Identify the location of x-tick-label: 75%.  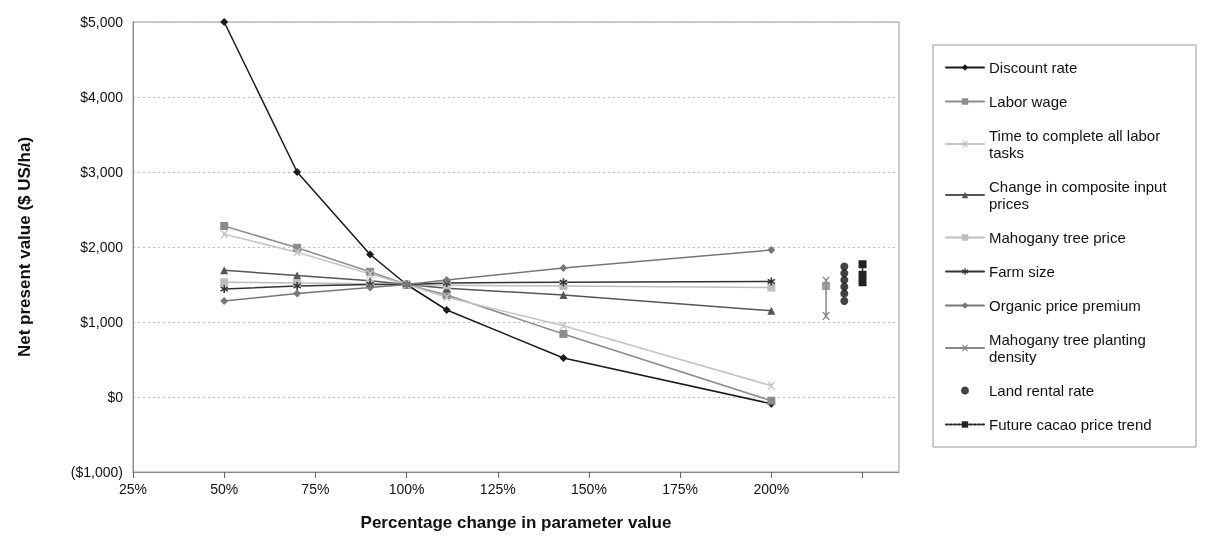
(315, 489).